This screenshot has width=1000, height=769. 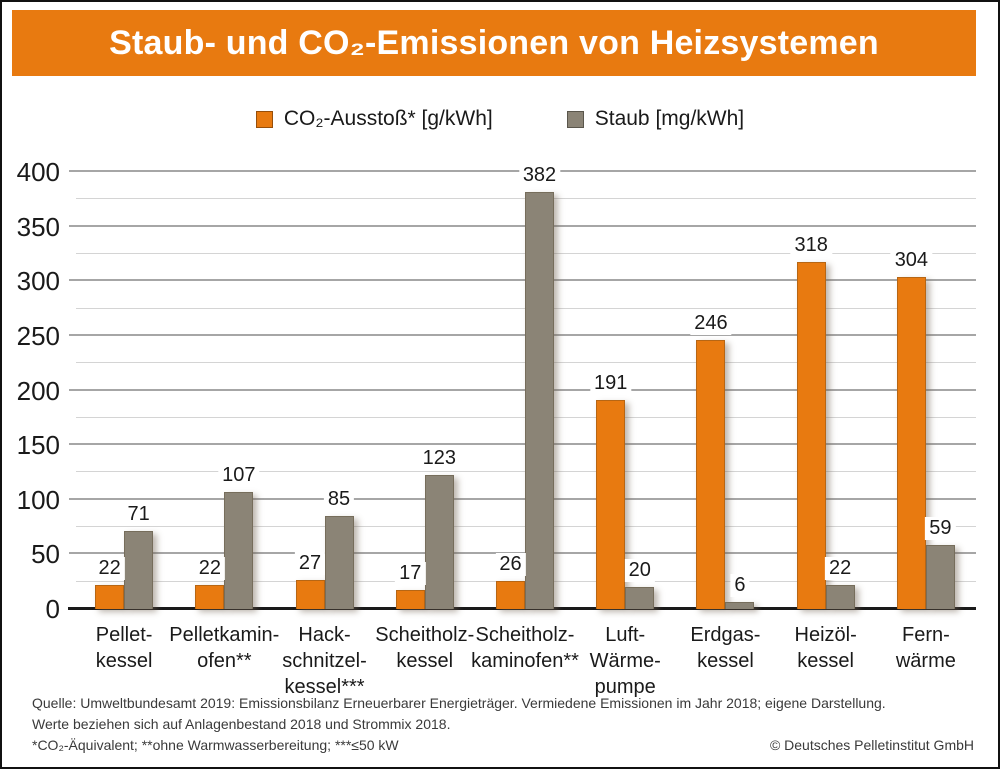 I want to click on category-label-line: Pelletkamin-, so click(x=224, y=635).